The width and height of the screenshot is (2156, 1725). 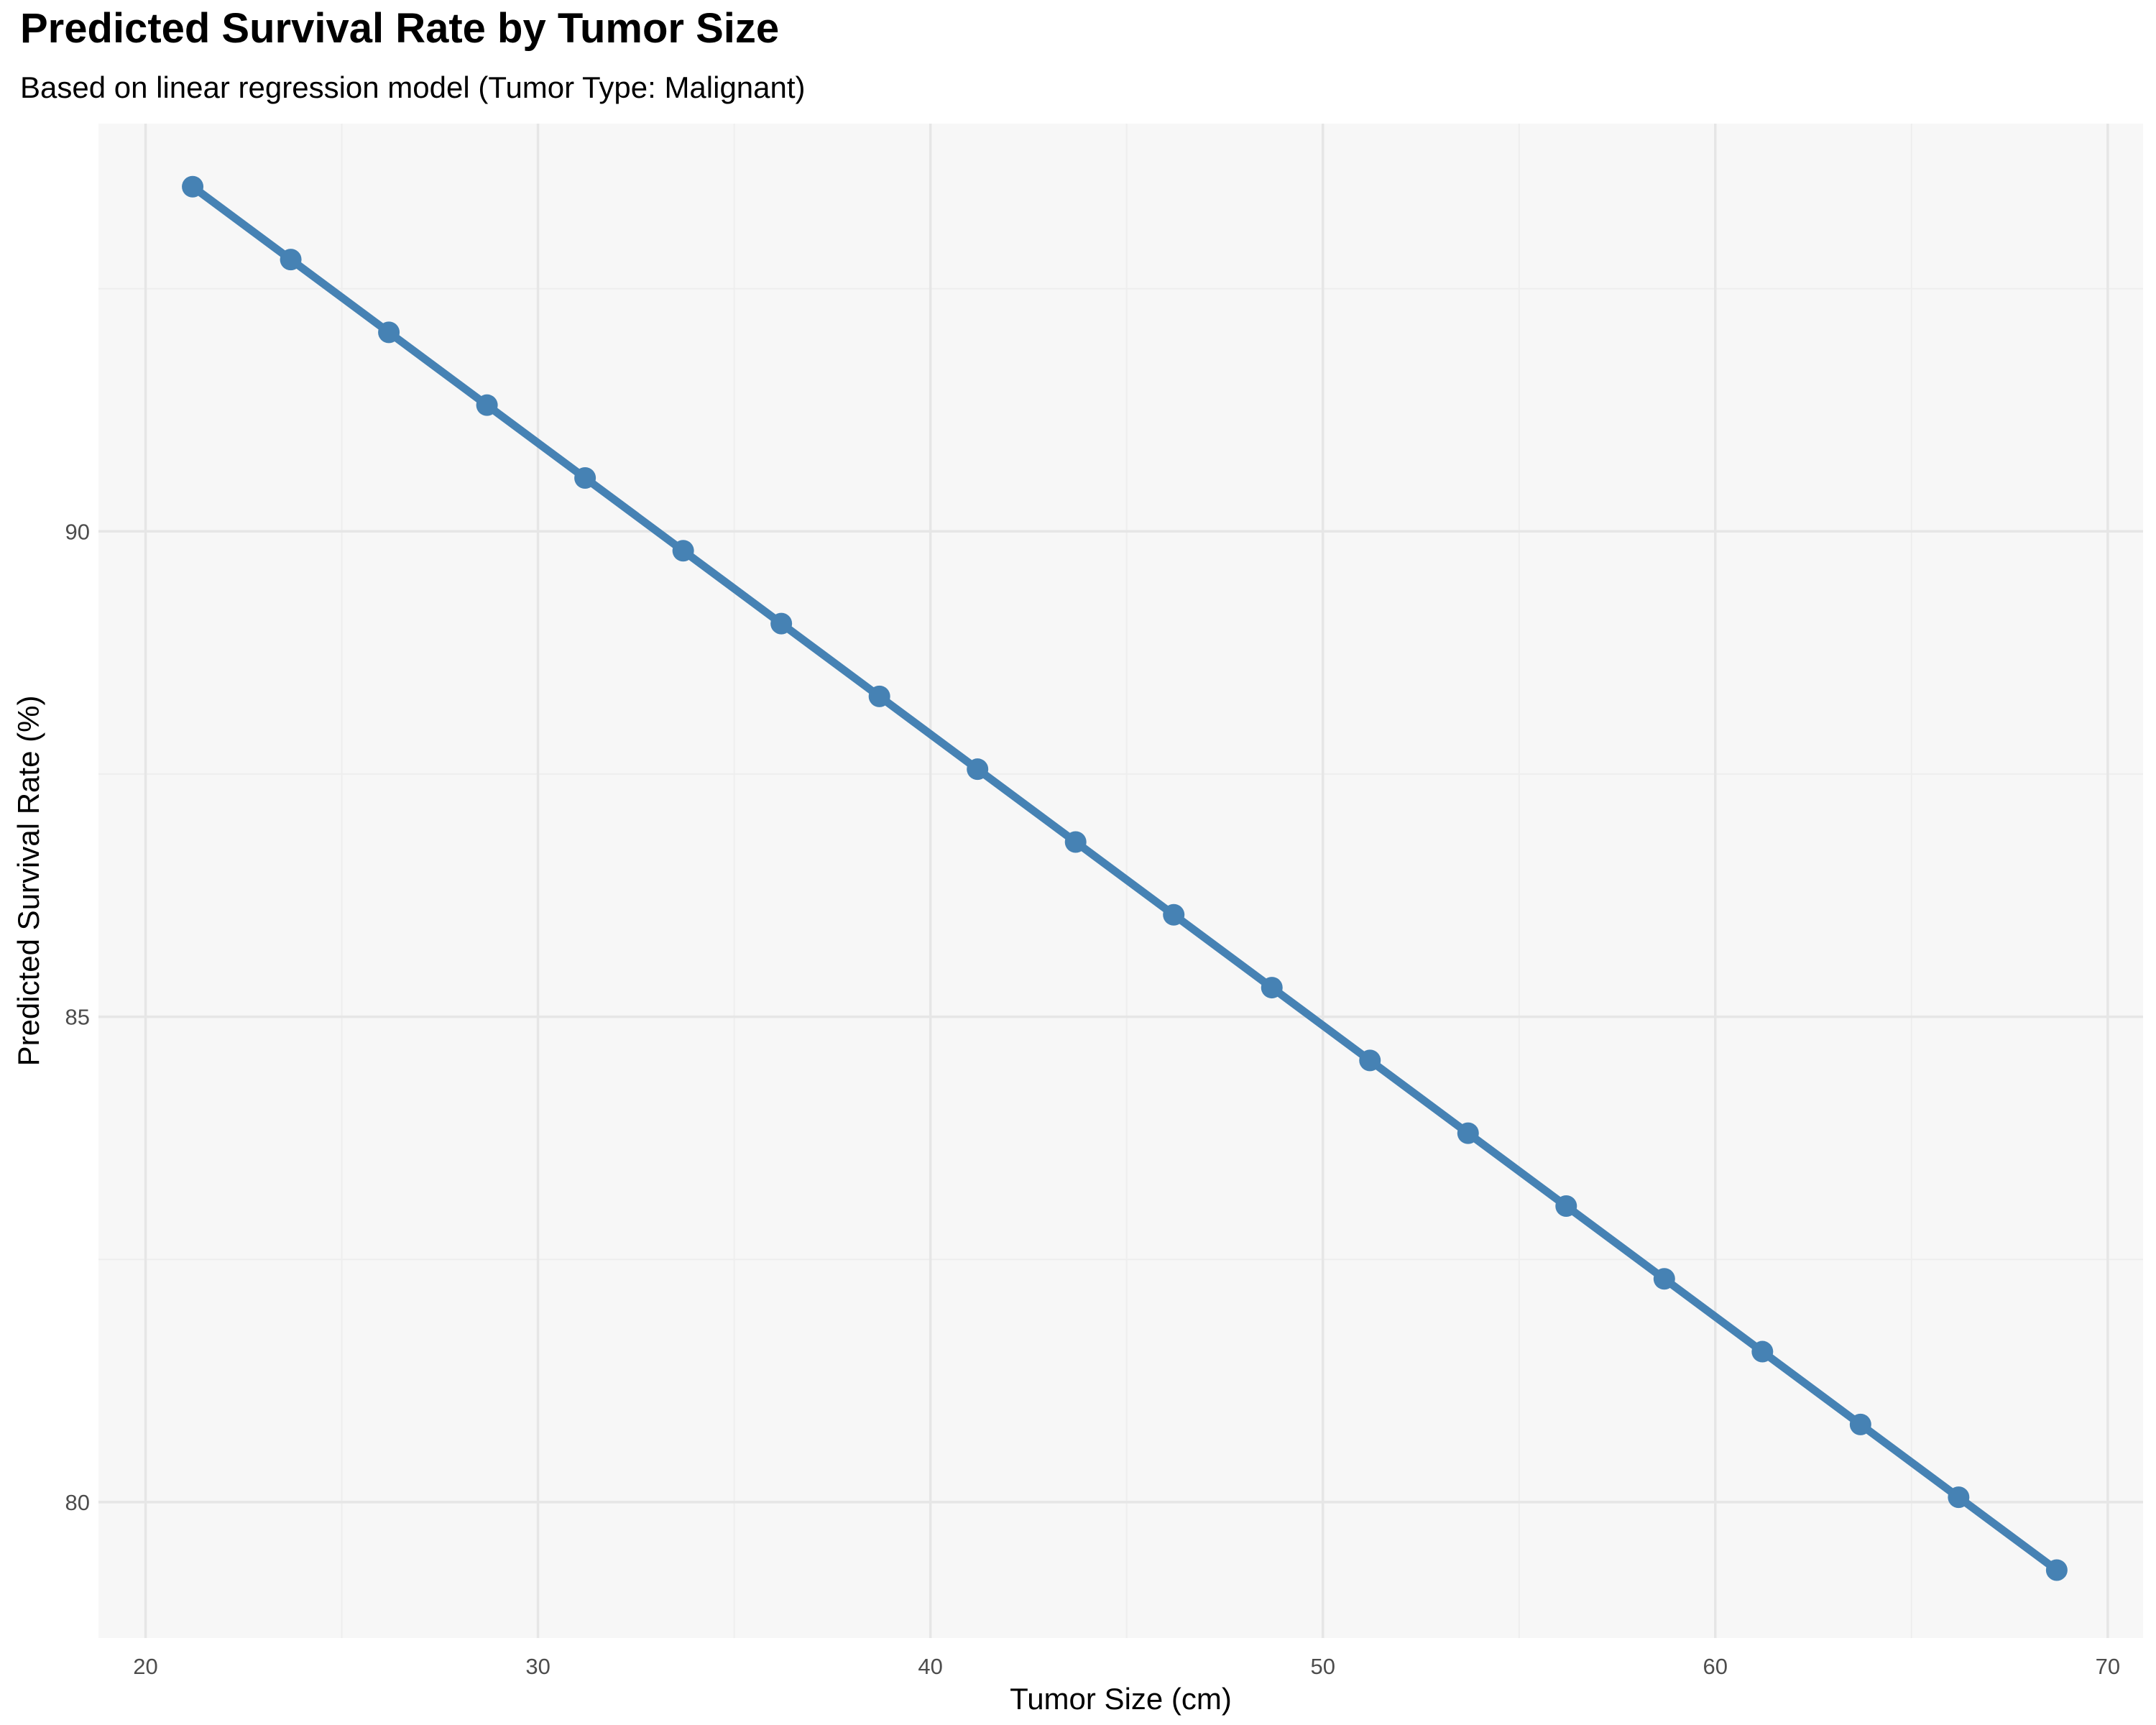 I want to click on y-axis-ticks: 80 85 90, so click(x=77, y=1017).